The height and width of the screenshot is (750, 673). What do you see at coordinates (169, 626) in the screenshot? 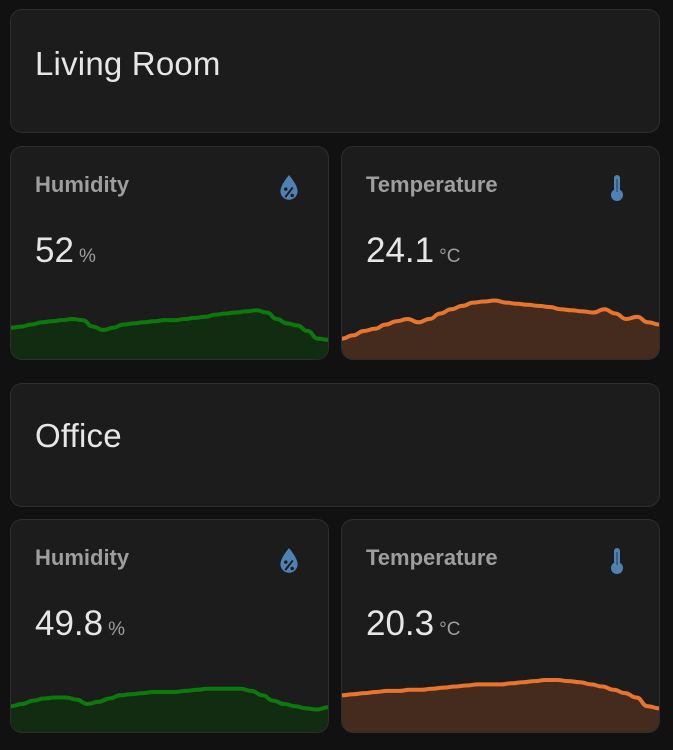
I see `sensor-card-office-humidity: Humidity 49.8%` at bounding box center [169, 626].